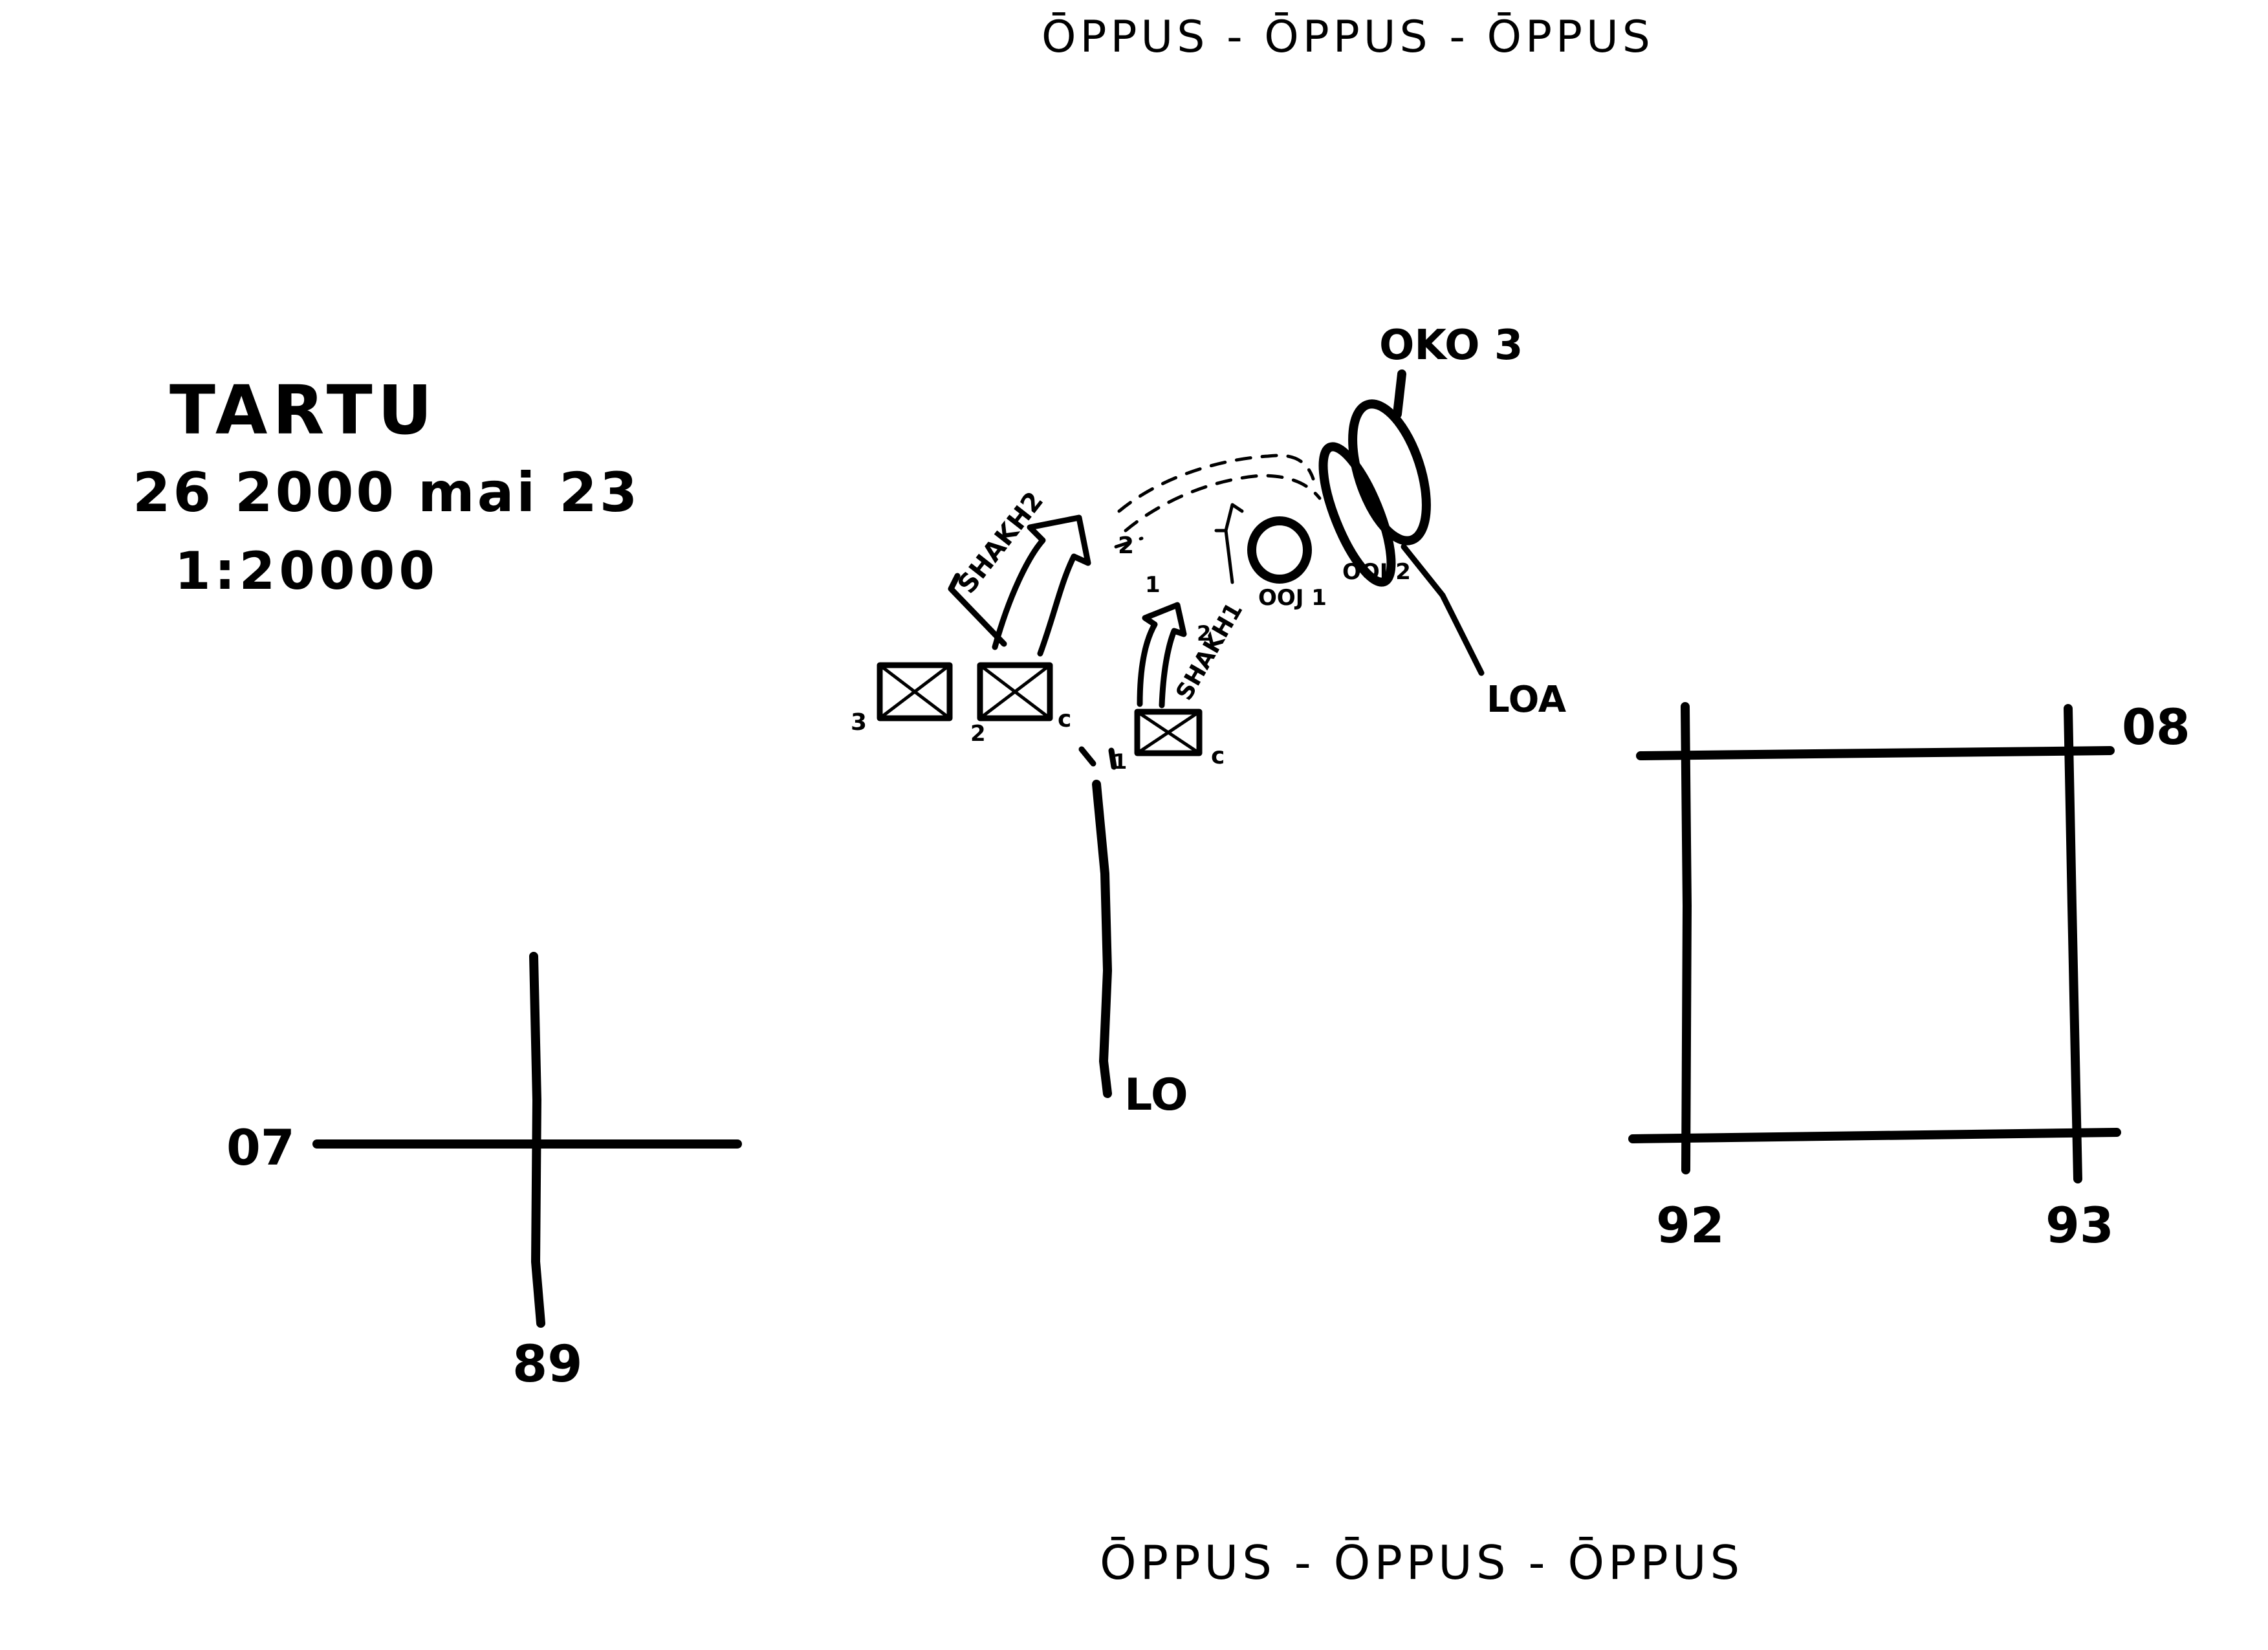  What do you see at coordinates (1204, 633) in the screenshot?
I see `small-mark-arrow: 2` at bounding box center [1204, 633].